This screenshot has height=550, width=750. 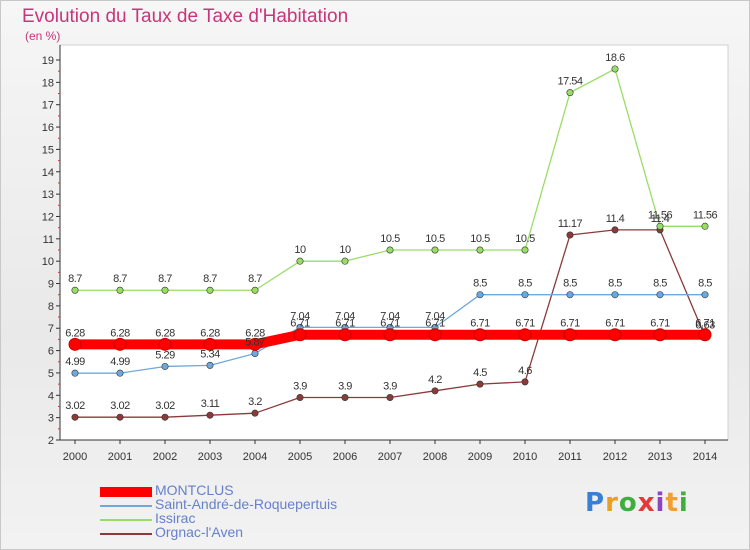 I want to click on logo-letter: t, so click(x=672, y=503).